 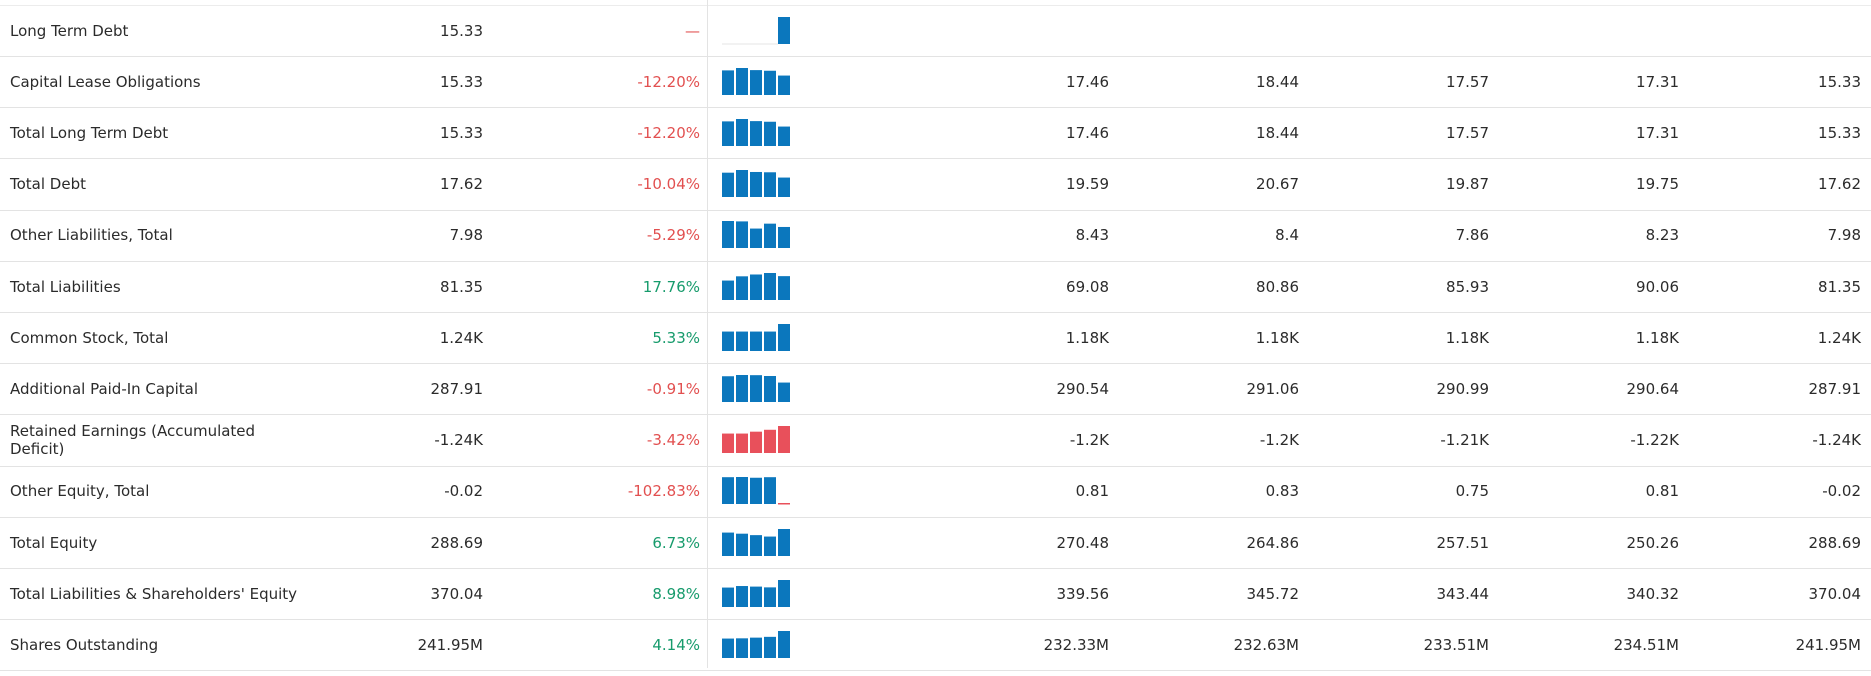 I want to click on period-value-4: 1.18K, so click(x=1657, y=337).